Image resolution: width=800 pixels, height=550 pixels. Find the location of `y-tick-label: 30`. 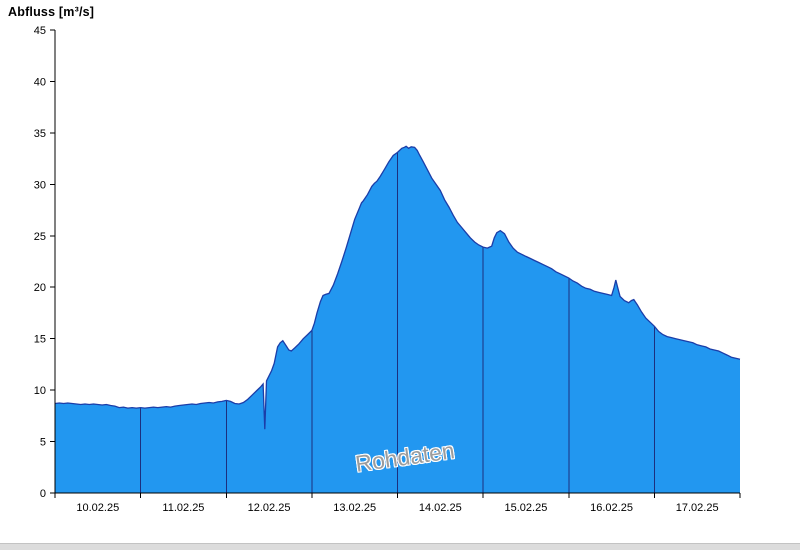

y-tick-label: 30 is located at coordinates (40, 185).